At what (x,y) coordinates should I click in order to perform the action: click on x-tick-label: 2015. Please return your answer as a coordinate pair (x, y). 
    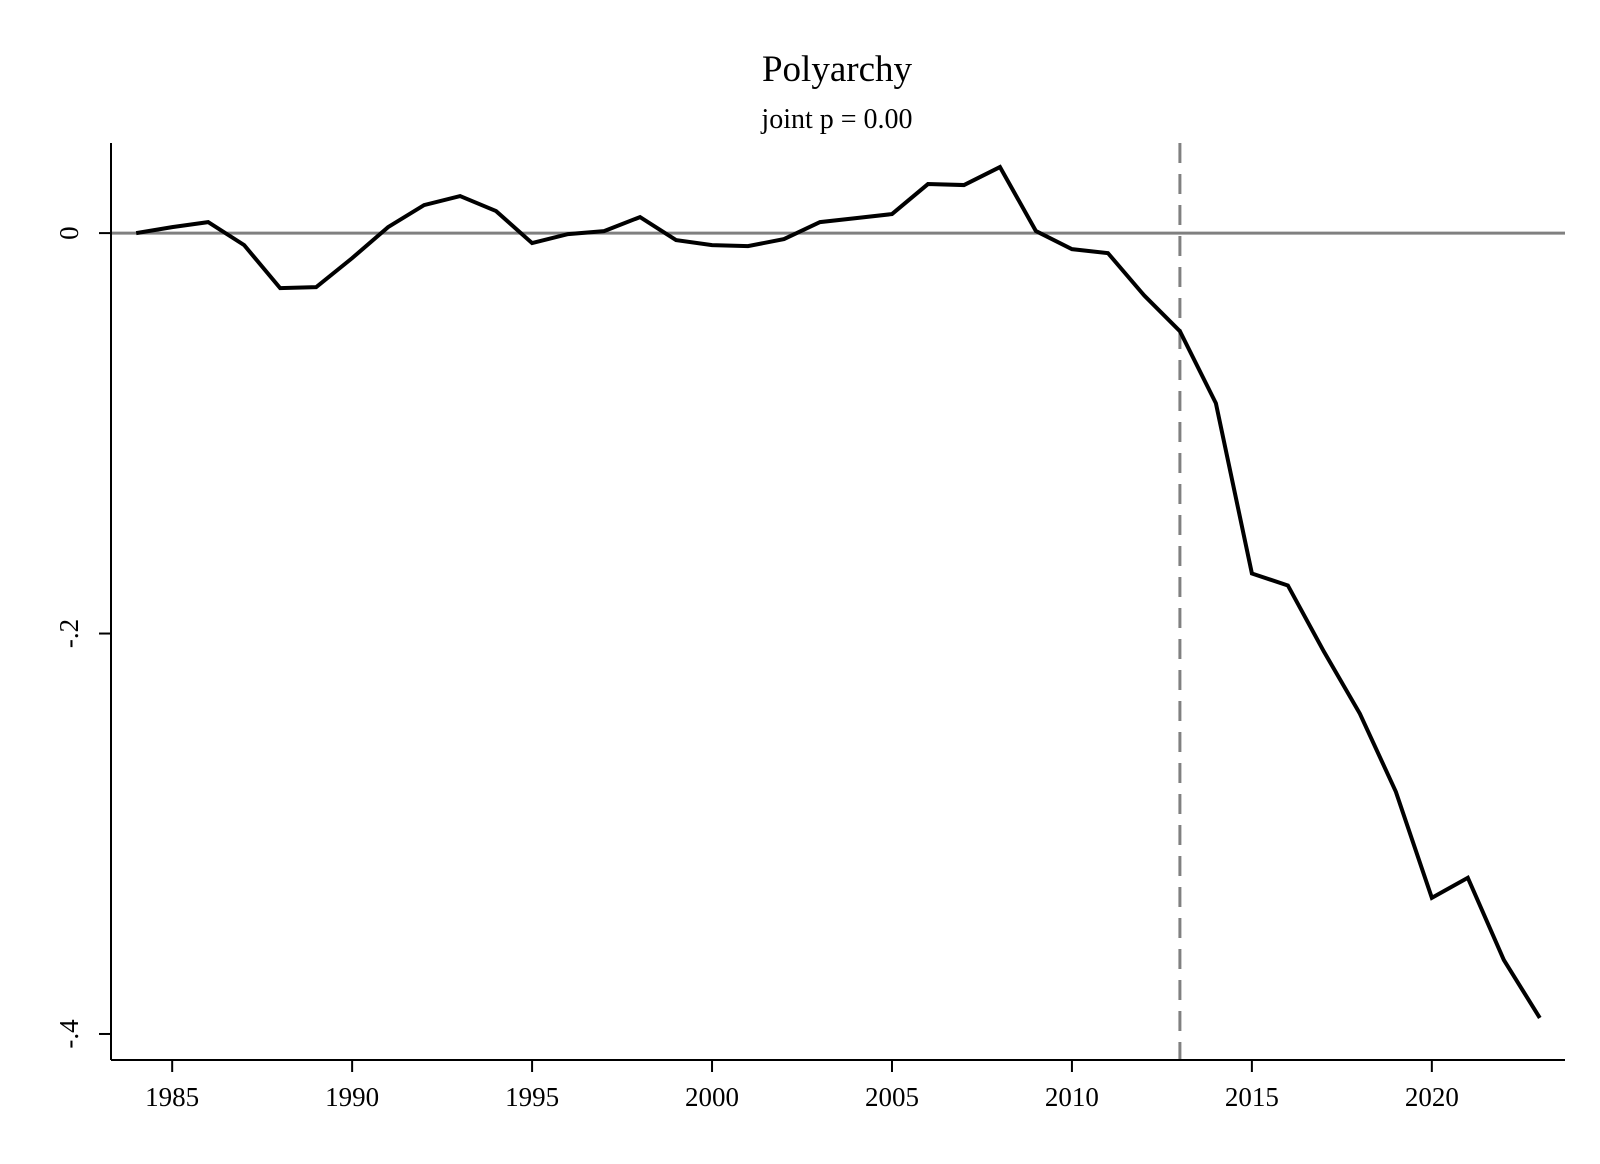
    Looking at the image, I should click on (1252, 1097).